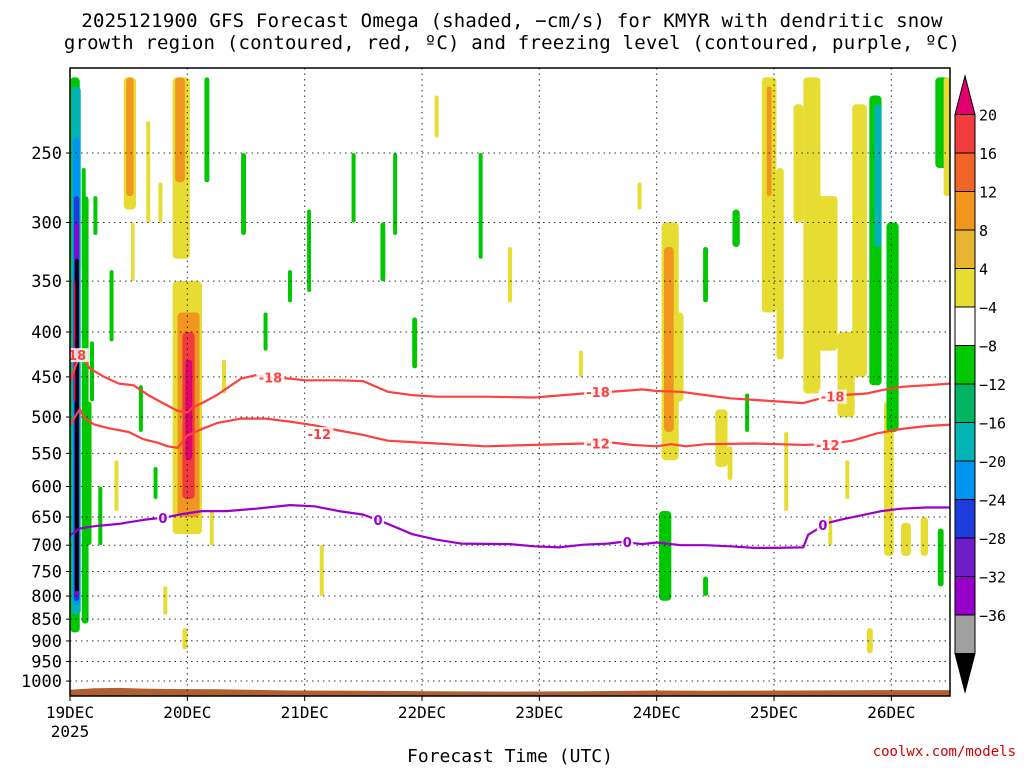 The width and height of the screenshot is (1024, 768). Describe the element at coordinates (46, 454) in the screenshot. I see `y-tick-label: 550` at that location.